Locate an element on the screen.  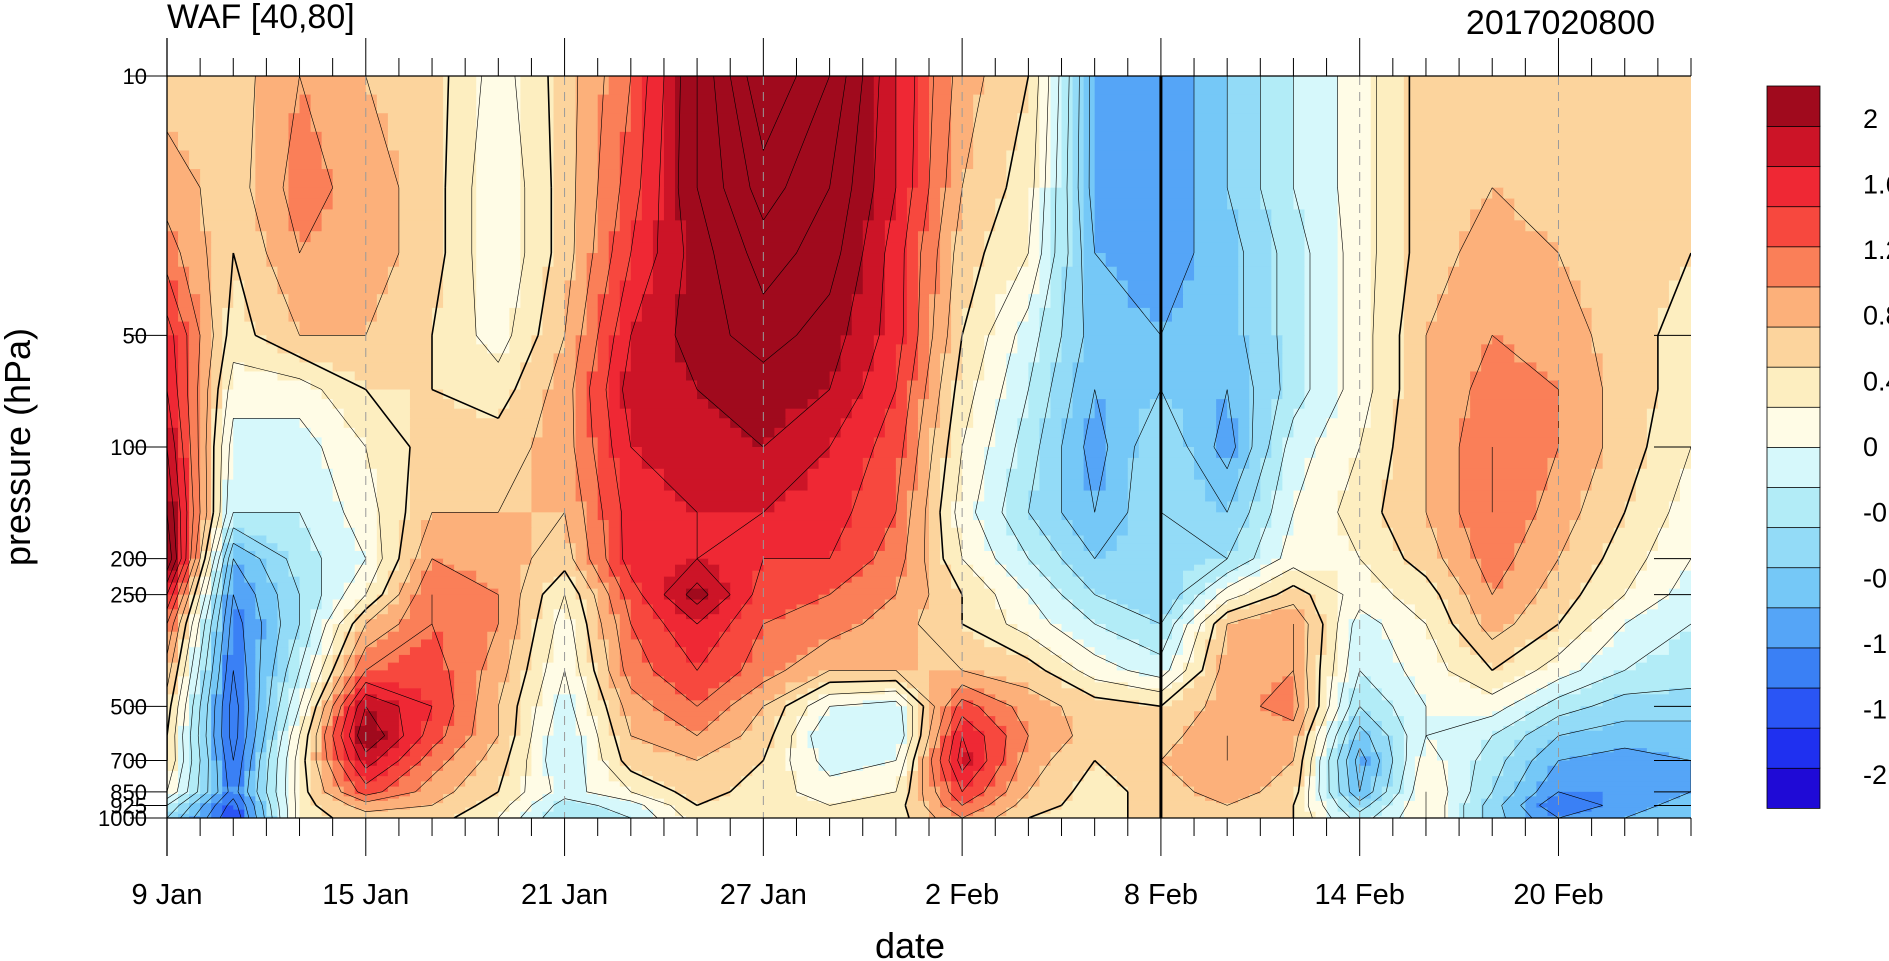
x-tick-label: 21 Jan is located at coordinates (564, 895).